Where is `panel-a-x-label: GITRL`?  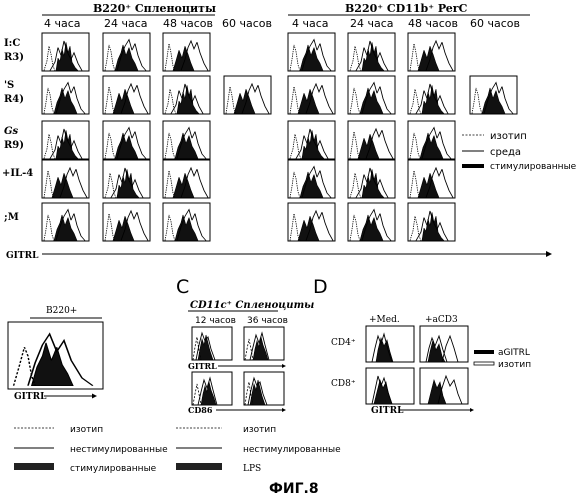 panel-a-x-label: GITRL is located at coordinates (22, 256).